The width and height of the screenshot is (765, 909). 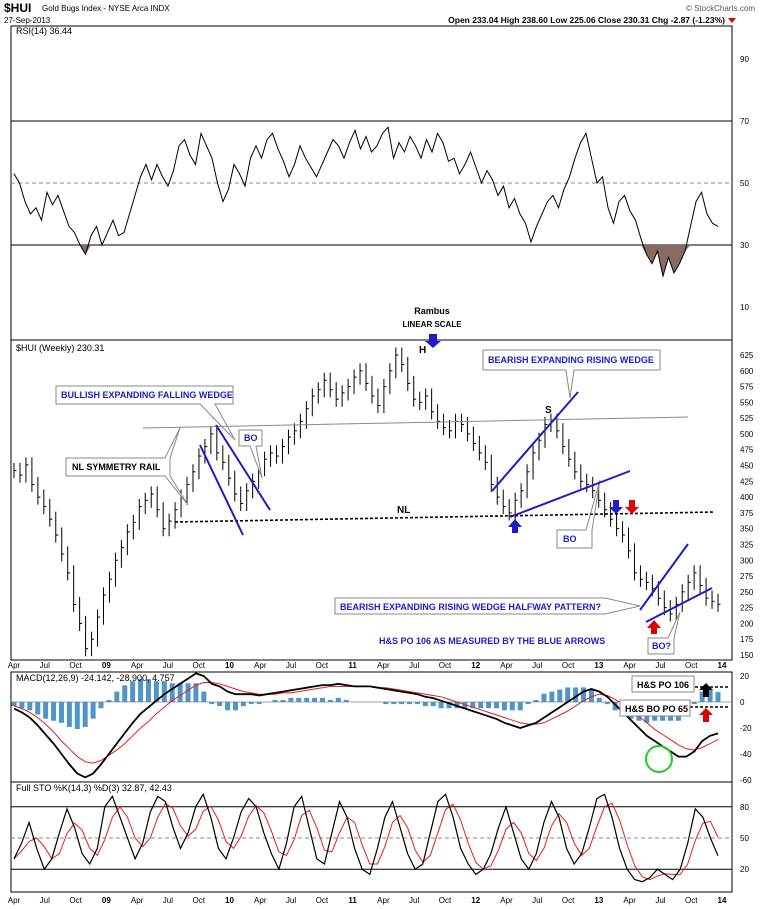 I want to click on callout-halfway, so click(x=487, y=606).